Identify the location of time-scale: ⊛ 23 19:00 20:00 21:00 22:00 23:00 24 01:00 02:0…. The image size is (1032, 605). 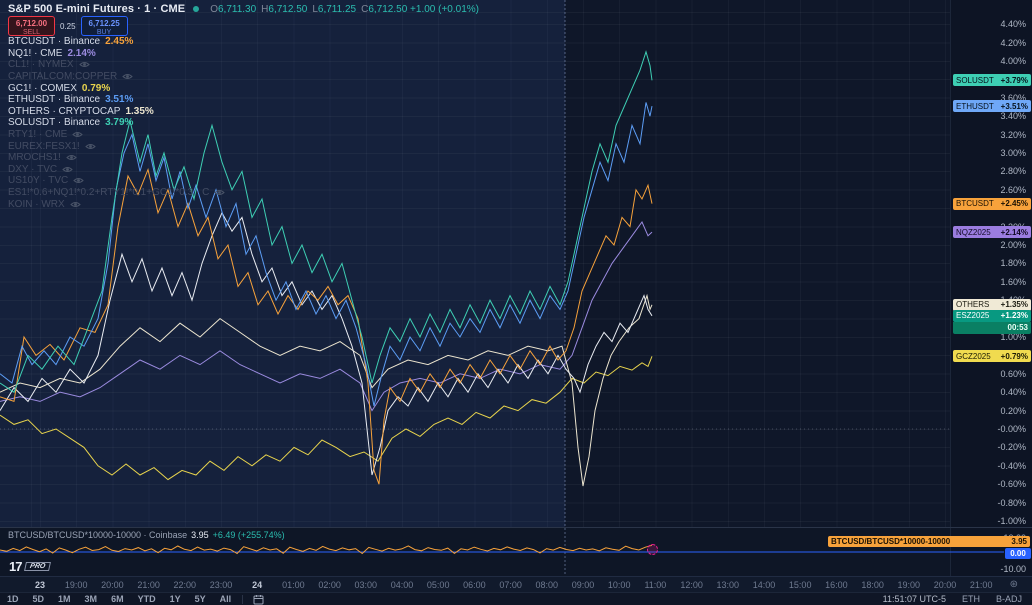
(516, 584).